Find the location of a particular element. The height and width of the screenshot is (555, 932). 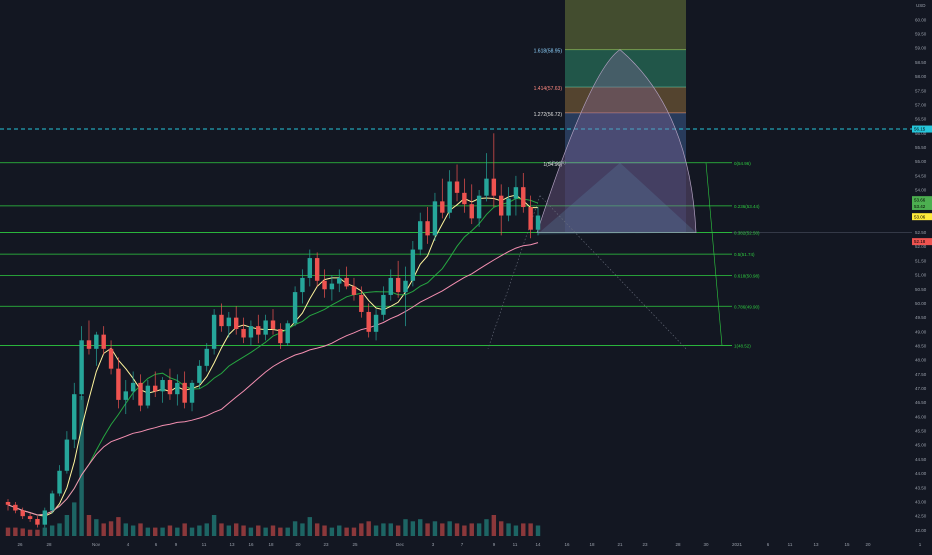

price-tick: 54.00 is located at coordinates (921, 190).